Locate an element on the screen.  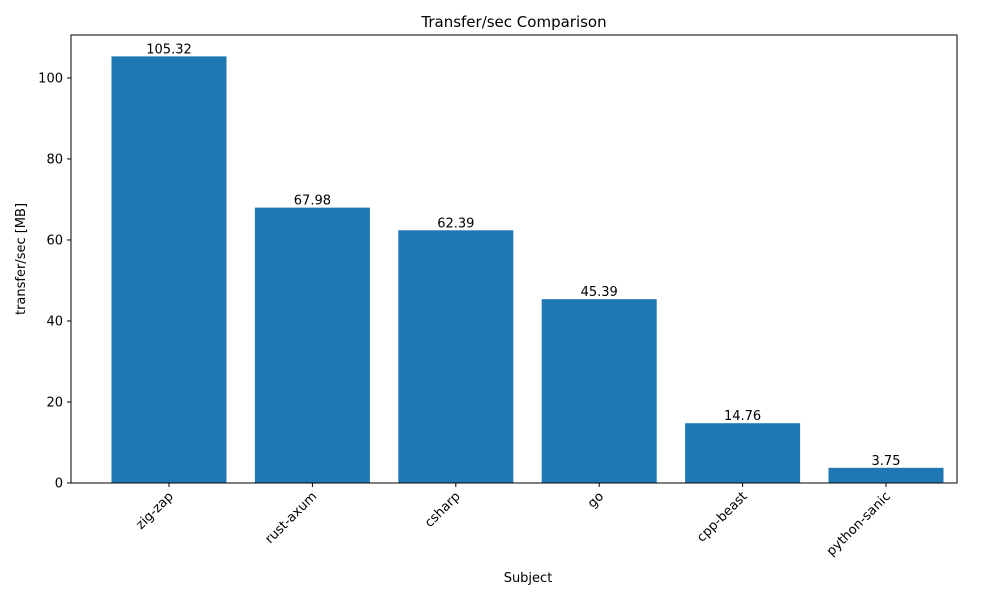
y-tick-label: 100 is located at coordinates (50, 78).